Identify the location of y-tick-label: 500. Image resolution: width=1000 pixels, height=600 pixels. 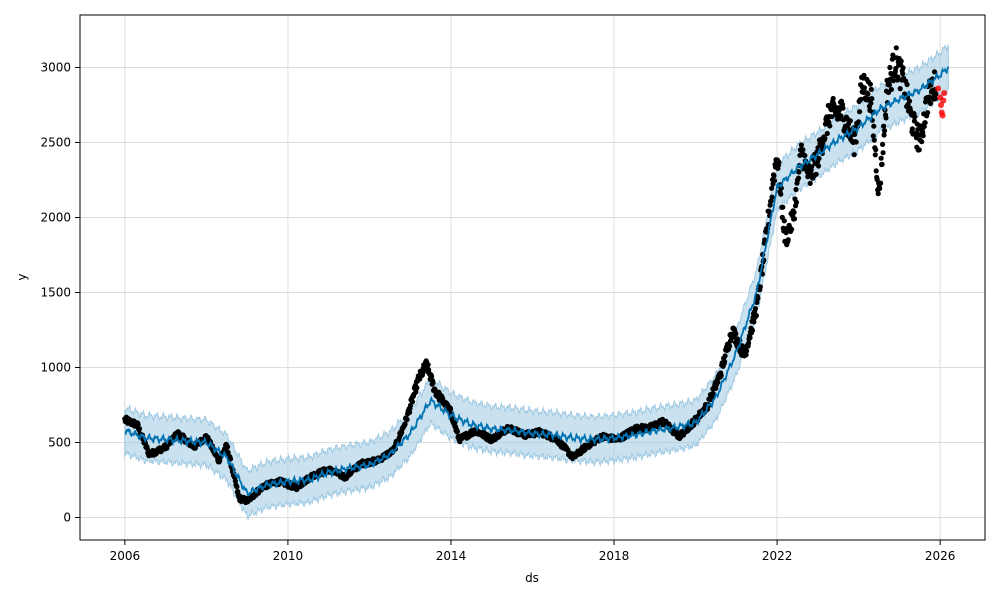
(59, 443).